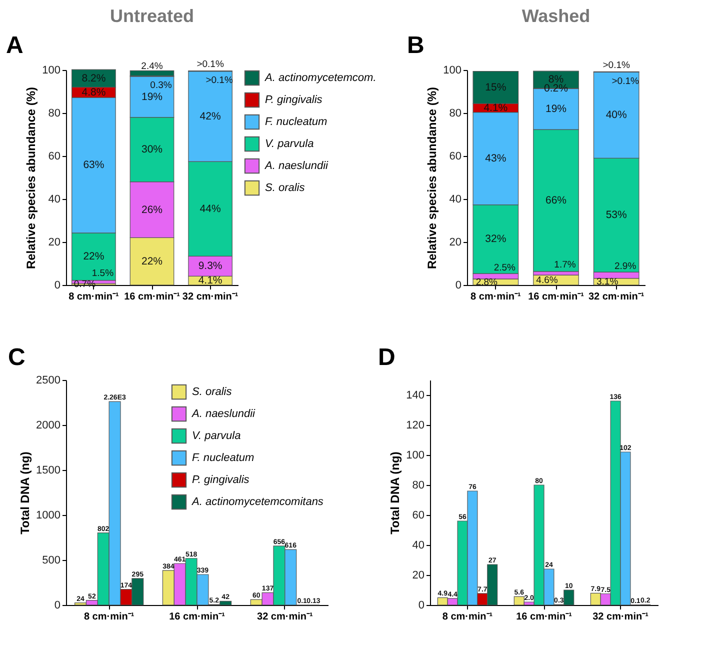 Image resolution: width=702 pixels, height=667 pixels. What do you see at coordinates (556, 88) in the screenshot?
I see `data-label: 0.2%` at bounding box center [556, 88].